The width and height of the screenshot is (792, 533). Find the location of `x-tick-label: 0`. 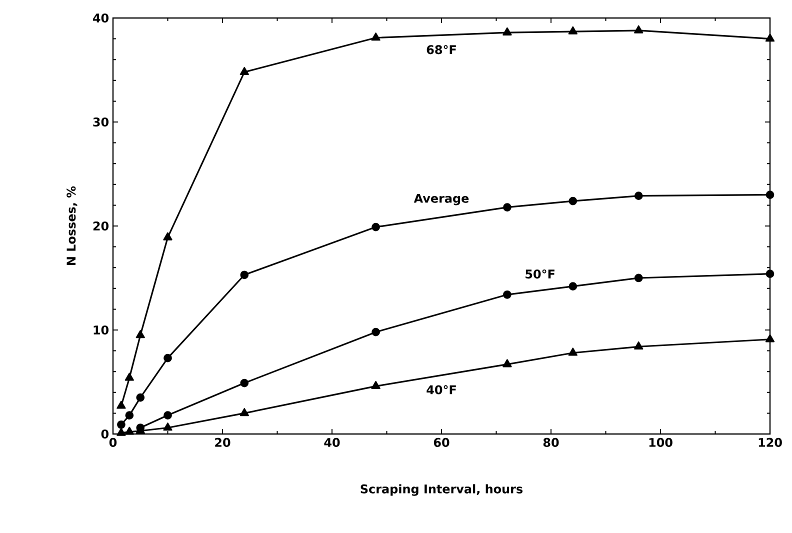

x-tick-label: 0 is located at coordinates (113, 442).